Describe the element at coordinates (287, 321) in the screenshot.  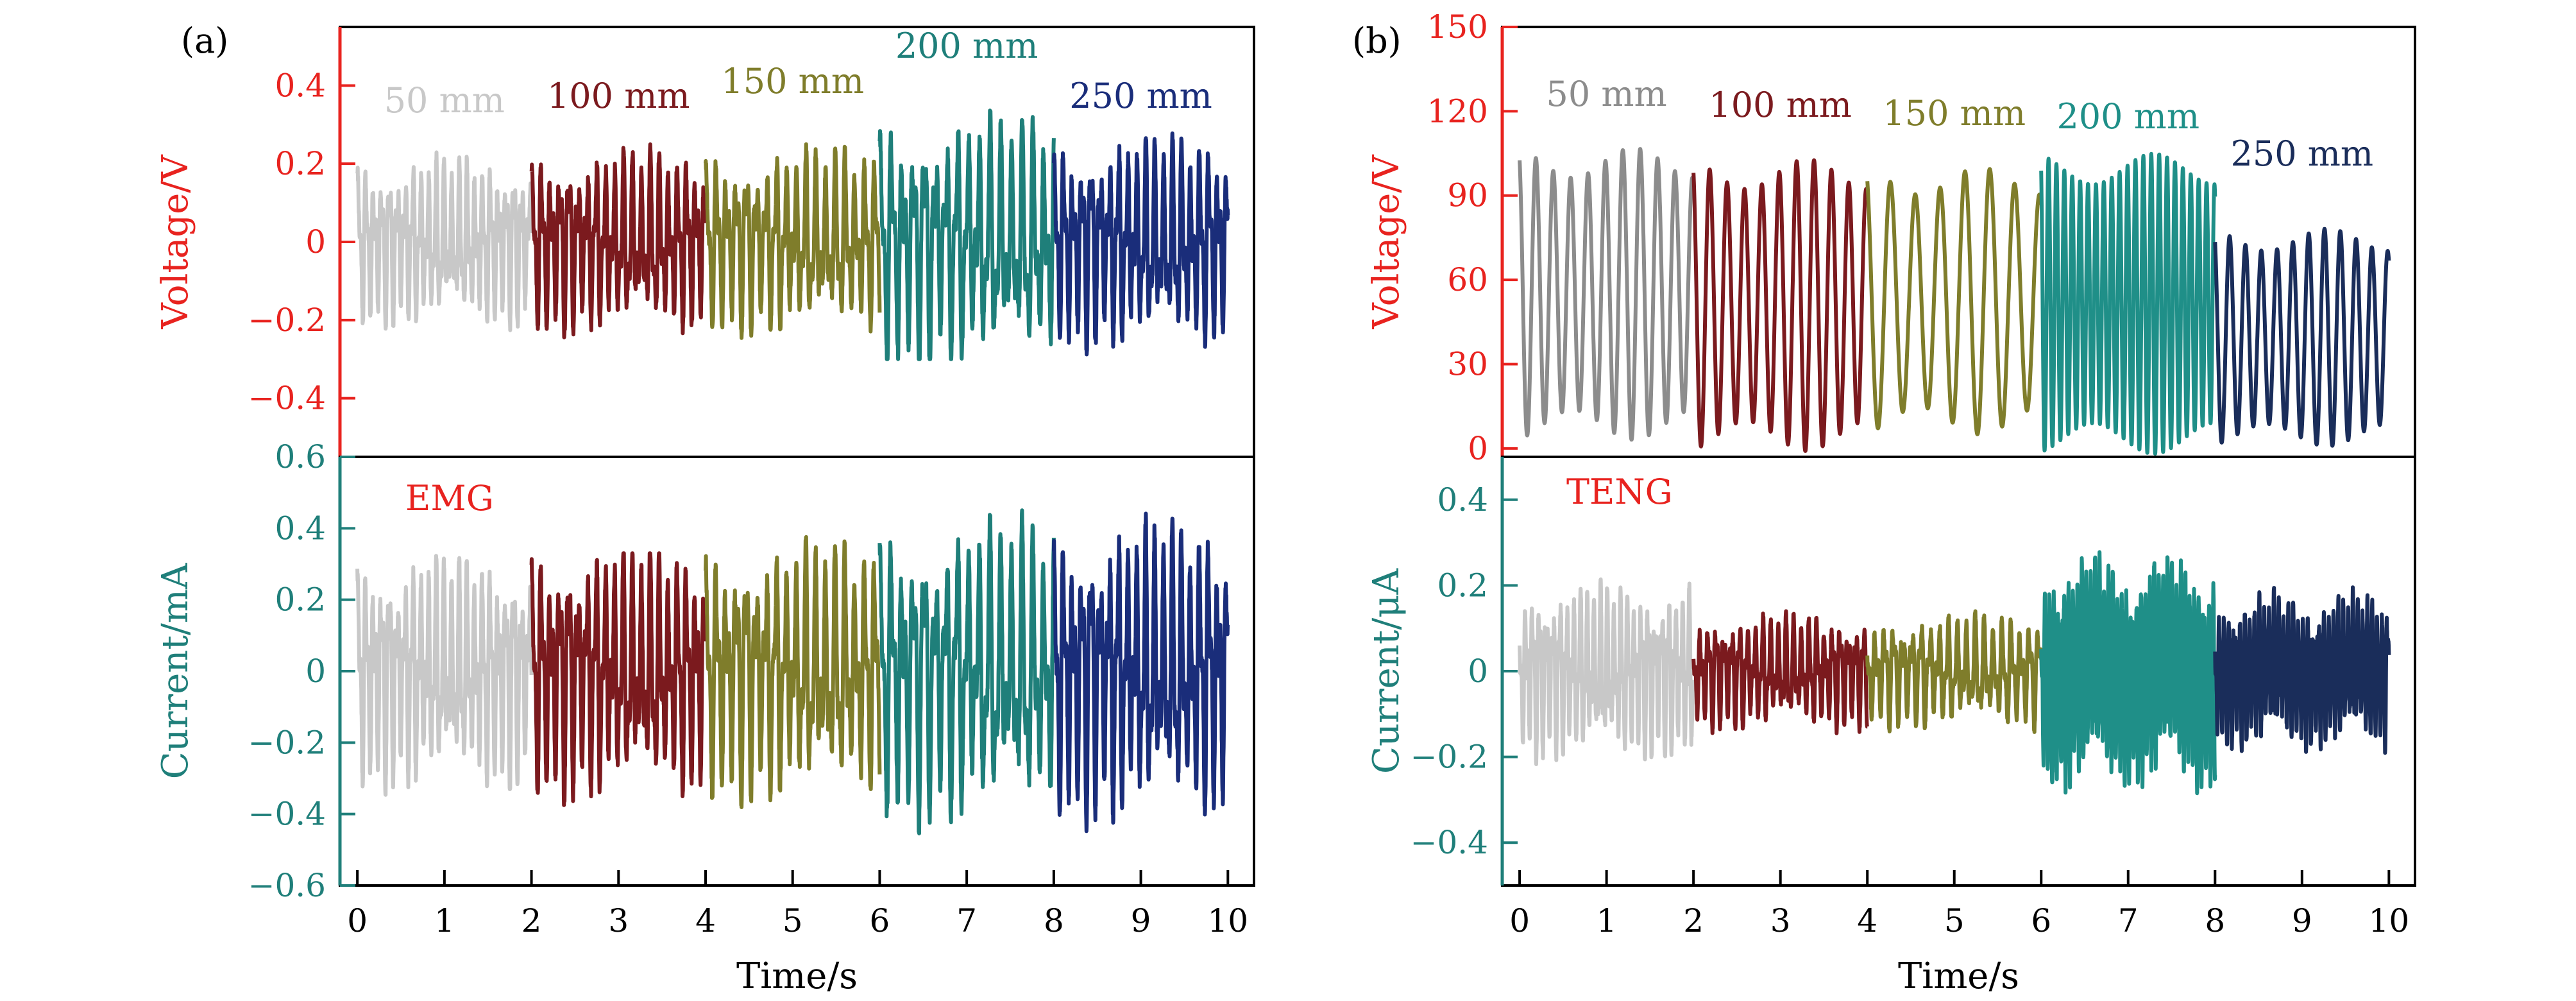
I see `top-y-tick-label: −0.2` at that location.